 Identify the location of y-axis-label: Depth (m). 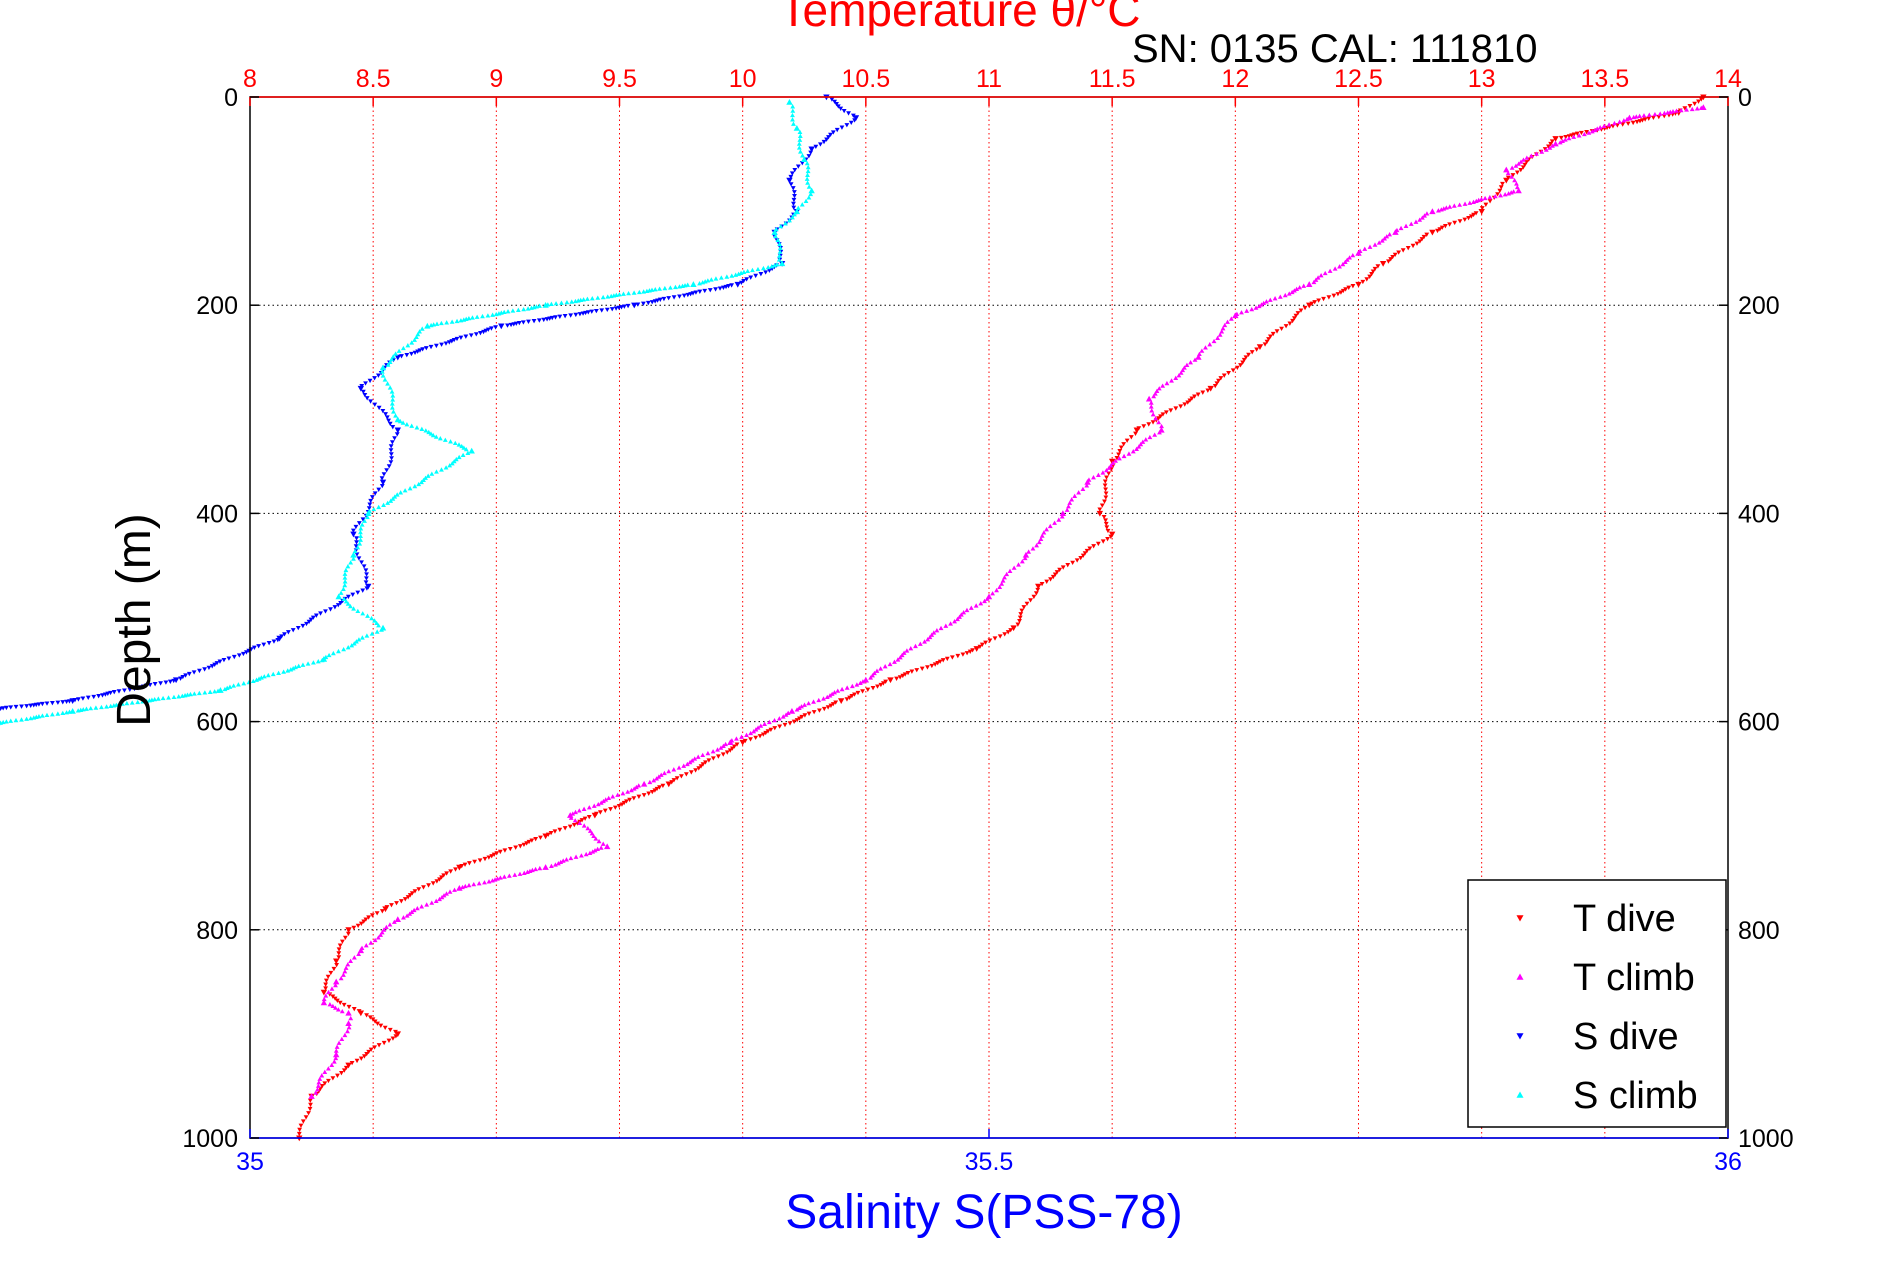
(134, 619).